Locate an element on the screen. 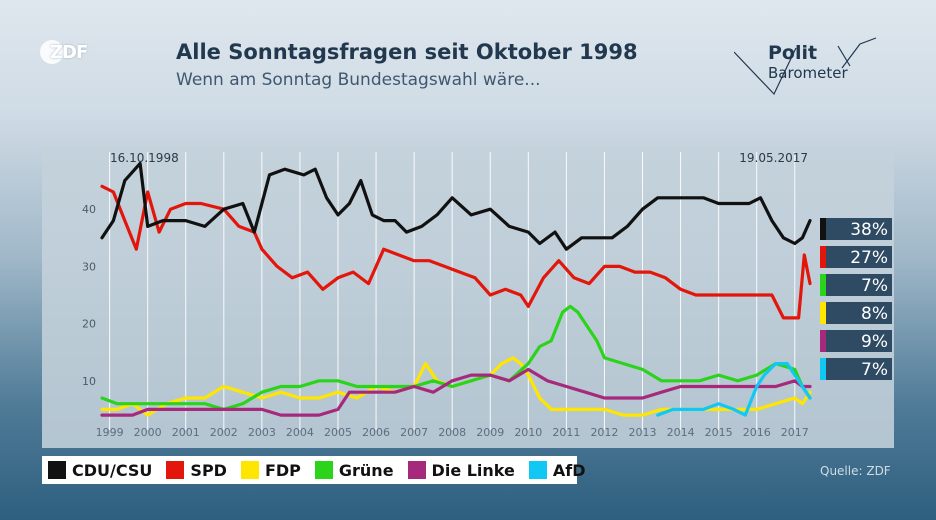  legend-label: Grüne is located at coordinates (366, 470).